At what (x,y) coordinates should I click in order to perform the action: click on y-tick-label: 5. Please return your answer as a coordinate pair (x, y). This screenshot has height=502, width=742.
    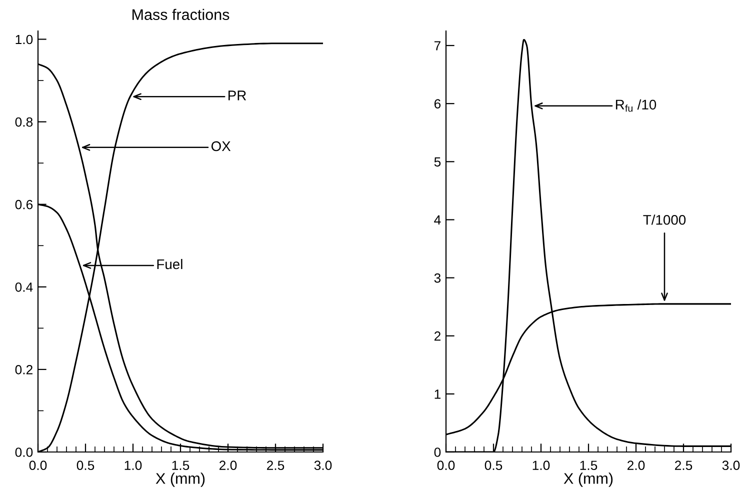
    Looking at the image, I should click on (437, 162).